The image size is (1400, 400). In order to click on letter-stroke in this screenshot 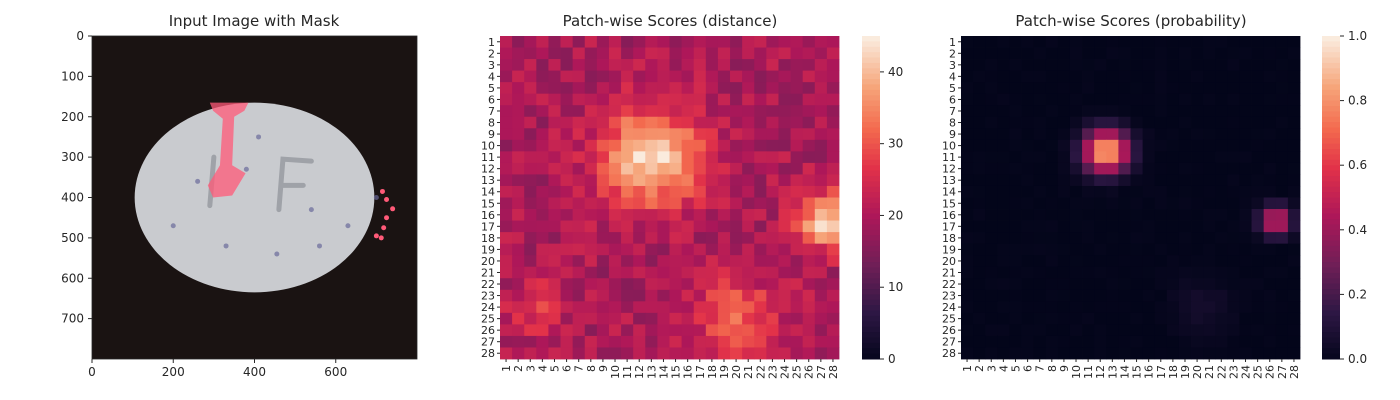, I will do `click(295, 184)`.